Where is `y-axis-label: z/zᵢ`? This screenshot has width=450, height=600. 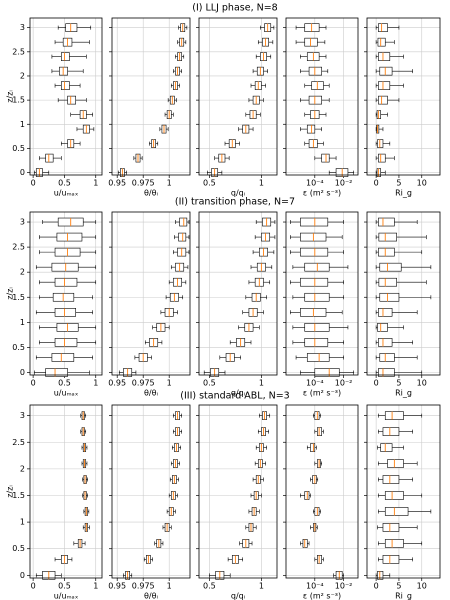 y-axis-label: z/zᵢ is located at coordinates (10, 96).